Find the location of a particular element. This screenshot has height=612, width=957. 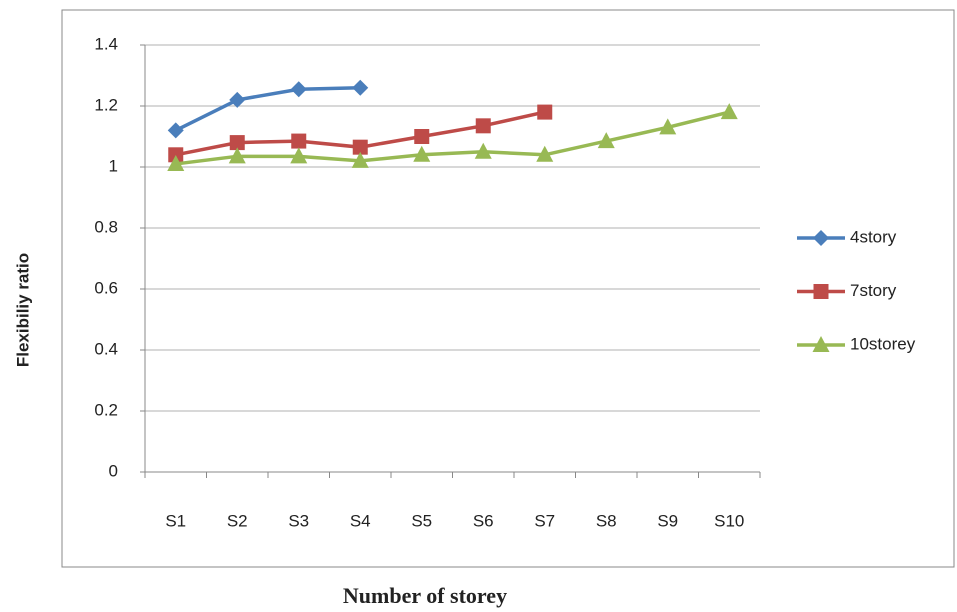

x-tick-label: S10 is located at coordinates (729, 520).